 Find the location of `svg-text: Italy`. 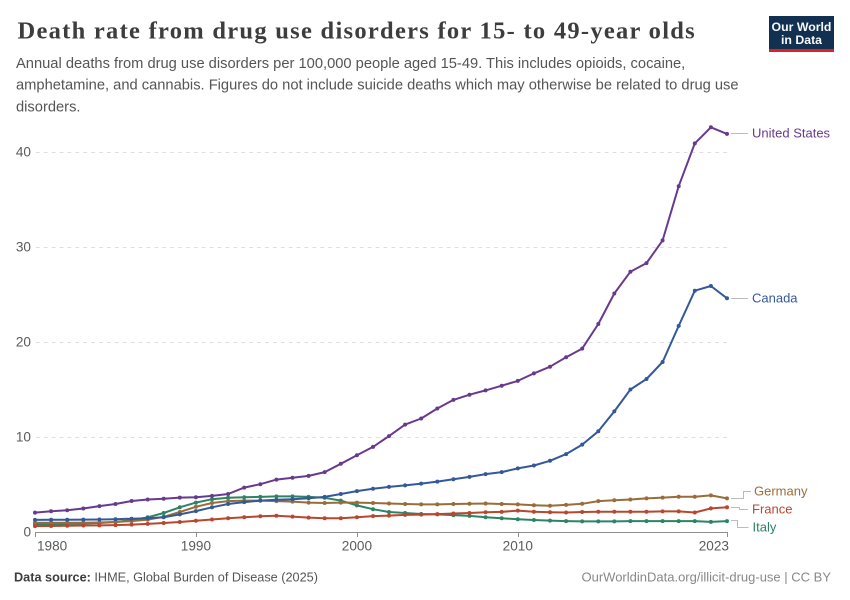

svg-text: Italy is located at coordinates (765, 527).